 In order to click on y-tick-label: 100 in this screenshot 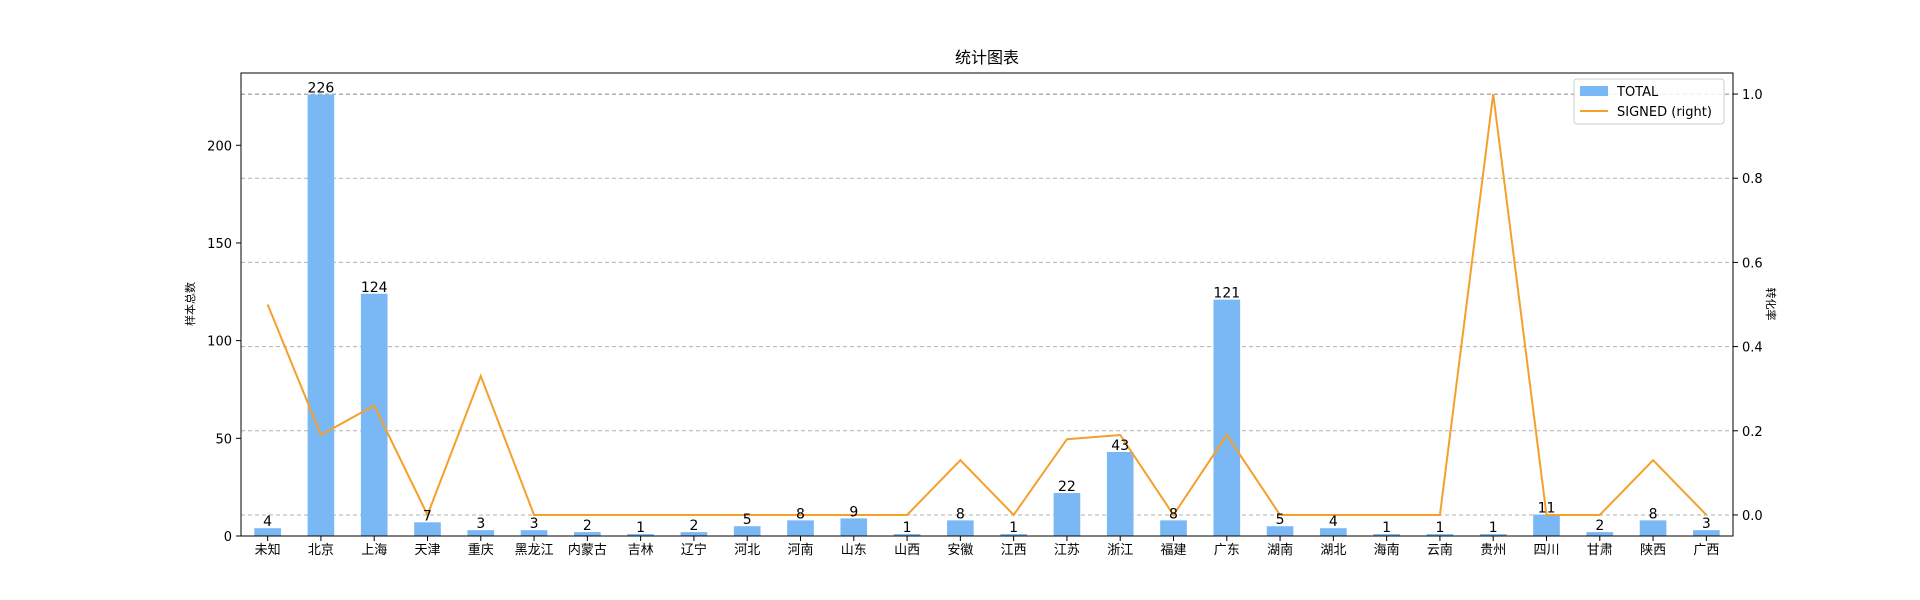, I will do `click(219, 342)`.